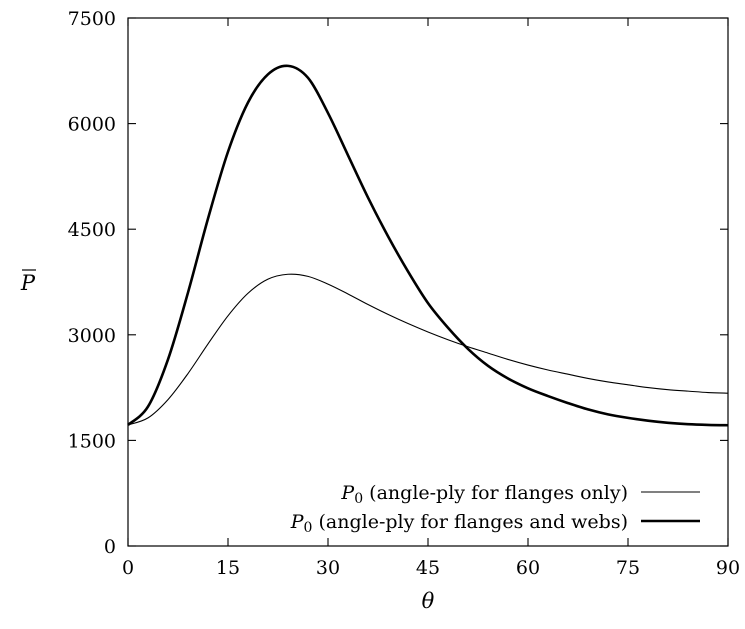  What do you see at coordinates (92, 441) in the screenshot?
I see `y-tick-label: 1500` at bounding box center [92, 441].